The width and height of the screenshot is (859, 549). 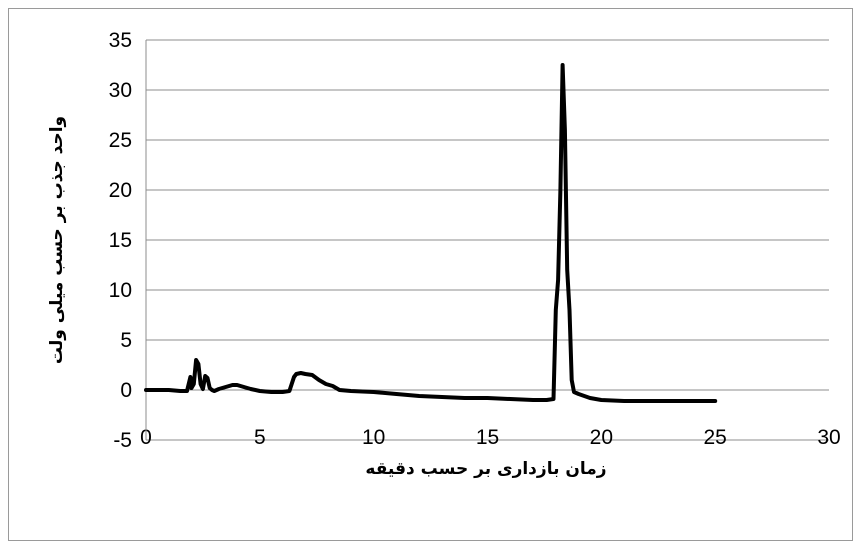 I want to click on y-tick-label: 15, so click(x=120, y=240).